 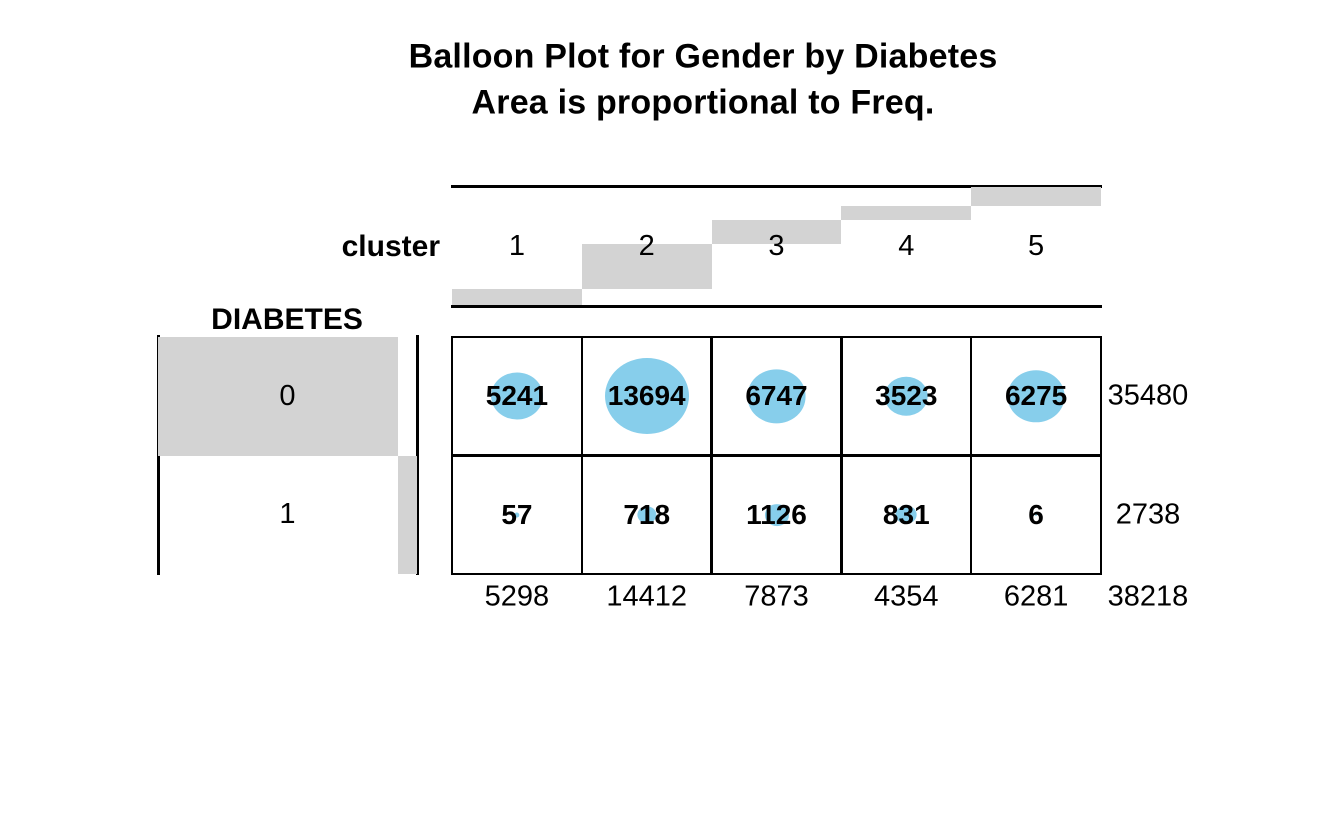 I want to click on row-total: 2738, so click(x=1148, y=514).